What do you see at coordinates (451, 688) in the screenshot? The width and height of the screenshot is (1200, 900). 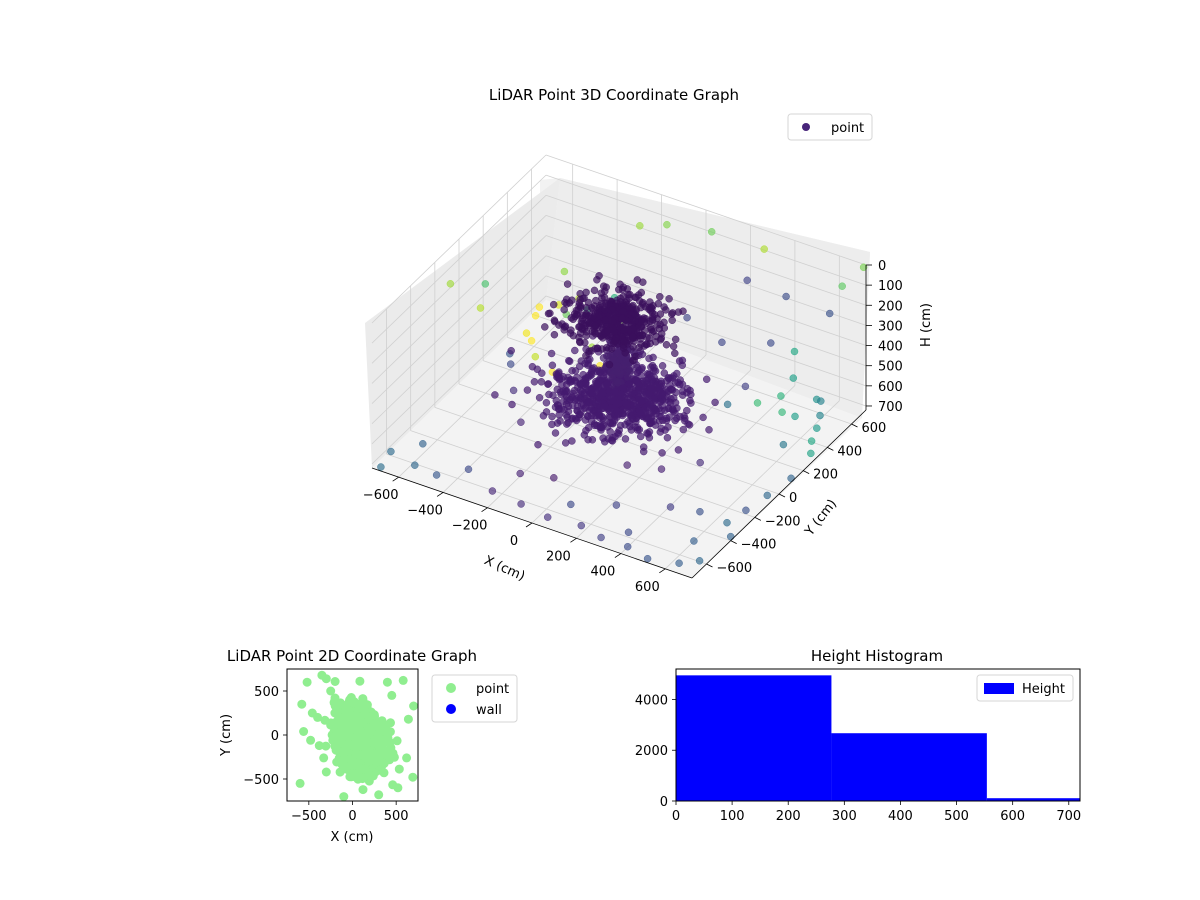 I see `chart2d-legend-marker-point` at bounding box center [451, 688].